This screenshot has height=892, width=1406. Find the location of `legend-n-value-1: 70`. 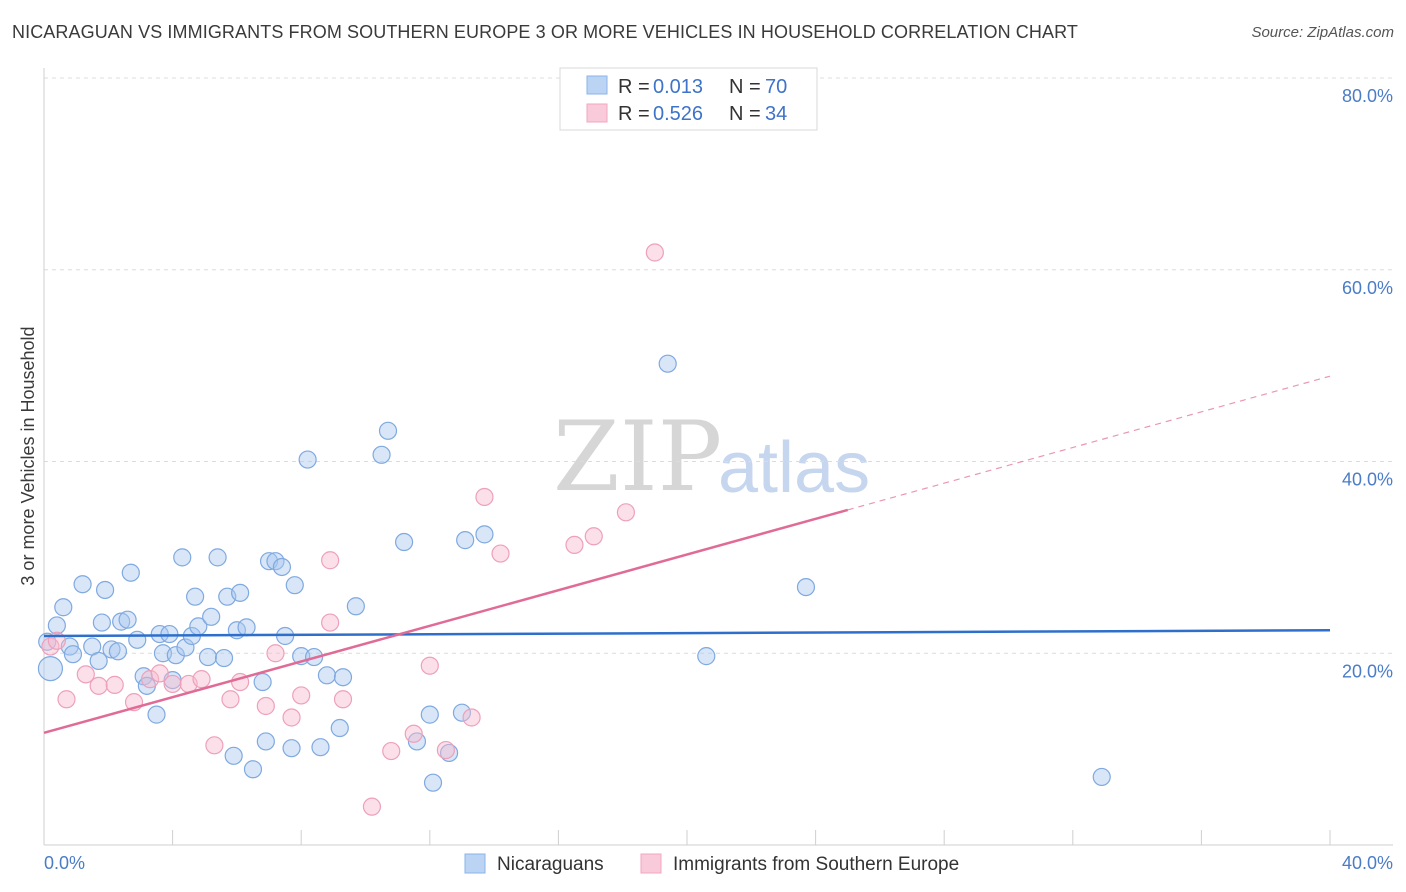

legend-n-value-1: 70 is located at coordinates (776, 87).